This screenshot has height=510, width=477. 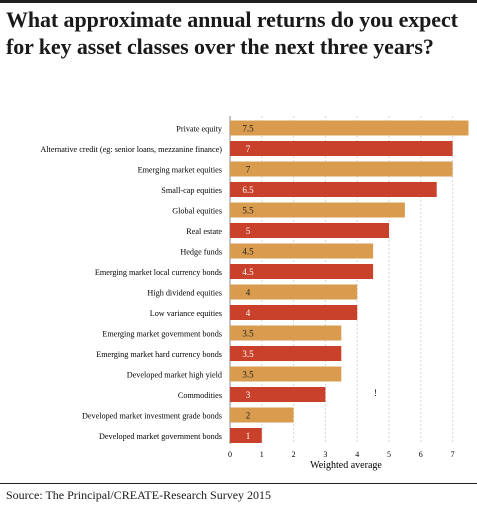 I want to click on category-label: Developed market high yield, so click(x=174, y=375).